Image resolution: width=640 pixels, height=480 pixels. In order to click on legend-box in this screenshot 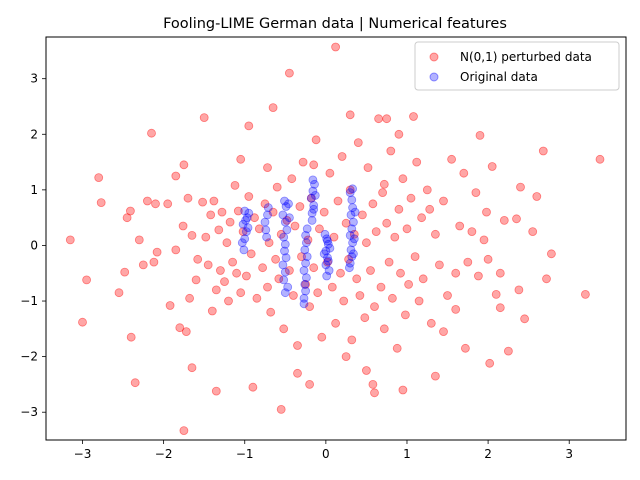, I will do `click(517, 66)`.